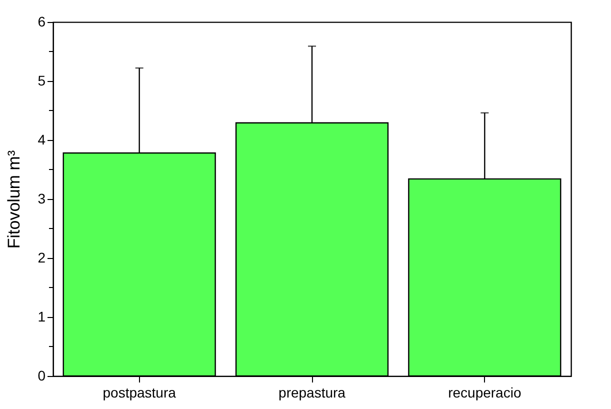 The height and width of the screenshot is (409, 611). I want to click on y-tick-label: 0, so click(42, 376).